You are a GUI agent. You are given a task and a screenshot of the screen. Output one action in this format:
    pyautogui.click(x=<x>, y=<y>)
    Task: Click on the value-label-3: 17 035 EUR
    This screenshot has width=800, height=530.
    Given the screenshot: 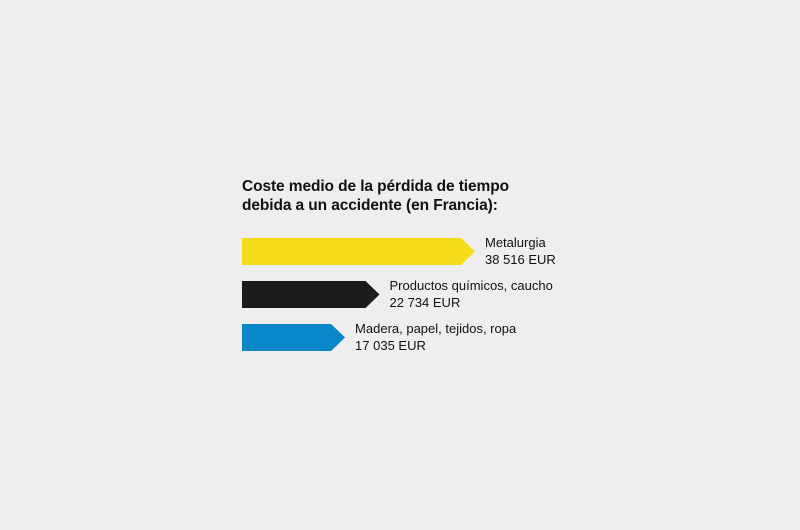 What is the action you would take?
    pyautogui.click(x=390, y=345)
    